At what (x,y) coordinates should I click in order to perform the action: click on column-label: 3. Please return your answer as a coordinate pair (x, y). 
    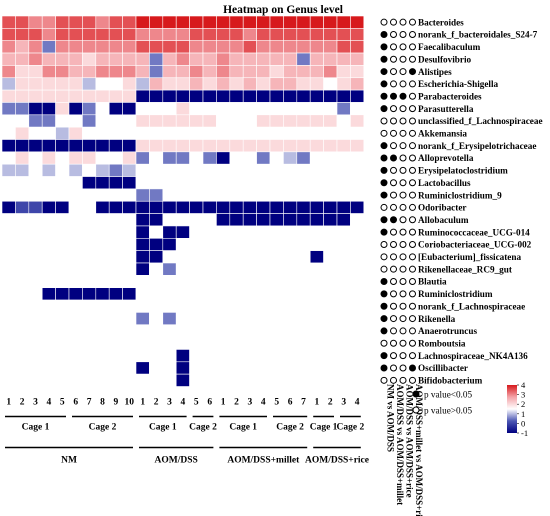
    Looking at the image, I should click on (343, 403).